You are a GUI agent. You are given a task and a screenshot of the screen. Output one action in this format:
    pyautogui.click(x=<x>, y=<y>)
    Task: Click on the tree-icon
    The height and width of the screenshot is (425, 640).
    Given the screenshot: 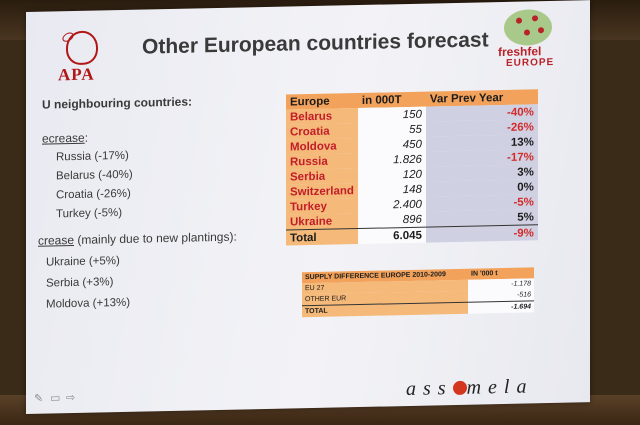 What is the action you would take?
    pyautogui.click(x=528, y=27)
    